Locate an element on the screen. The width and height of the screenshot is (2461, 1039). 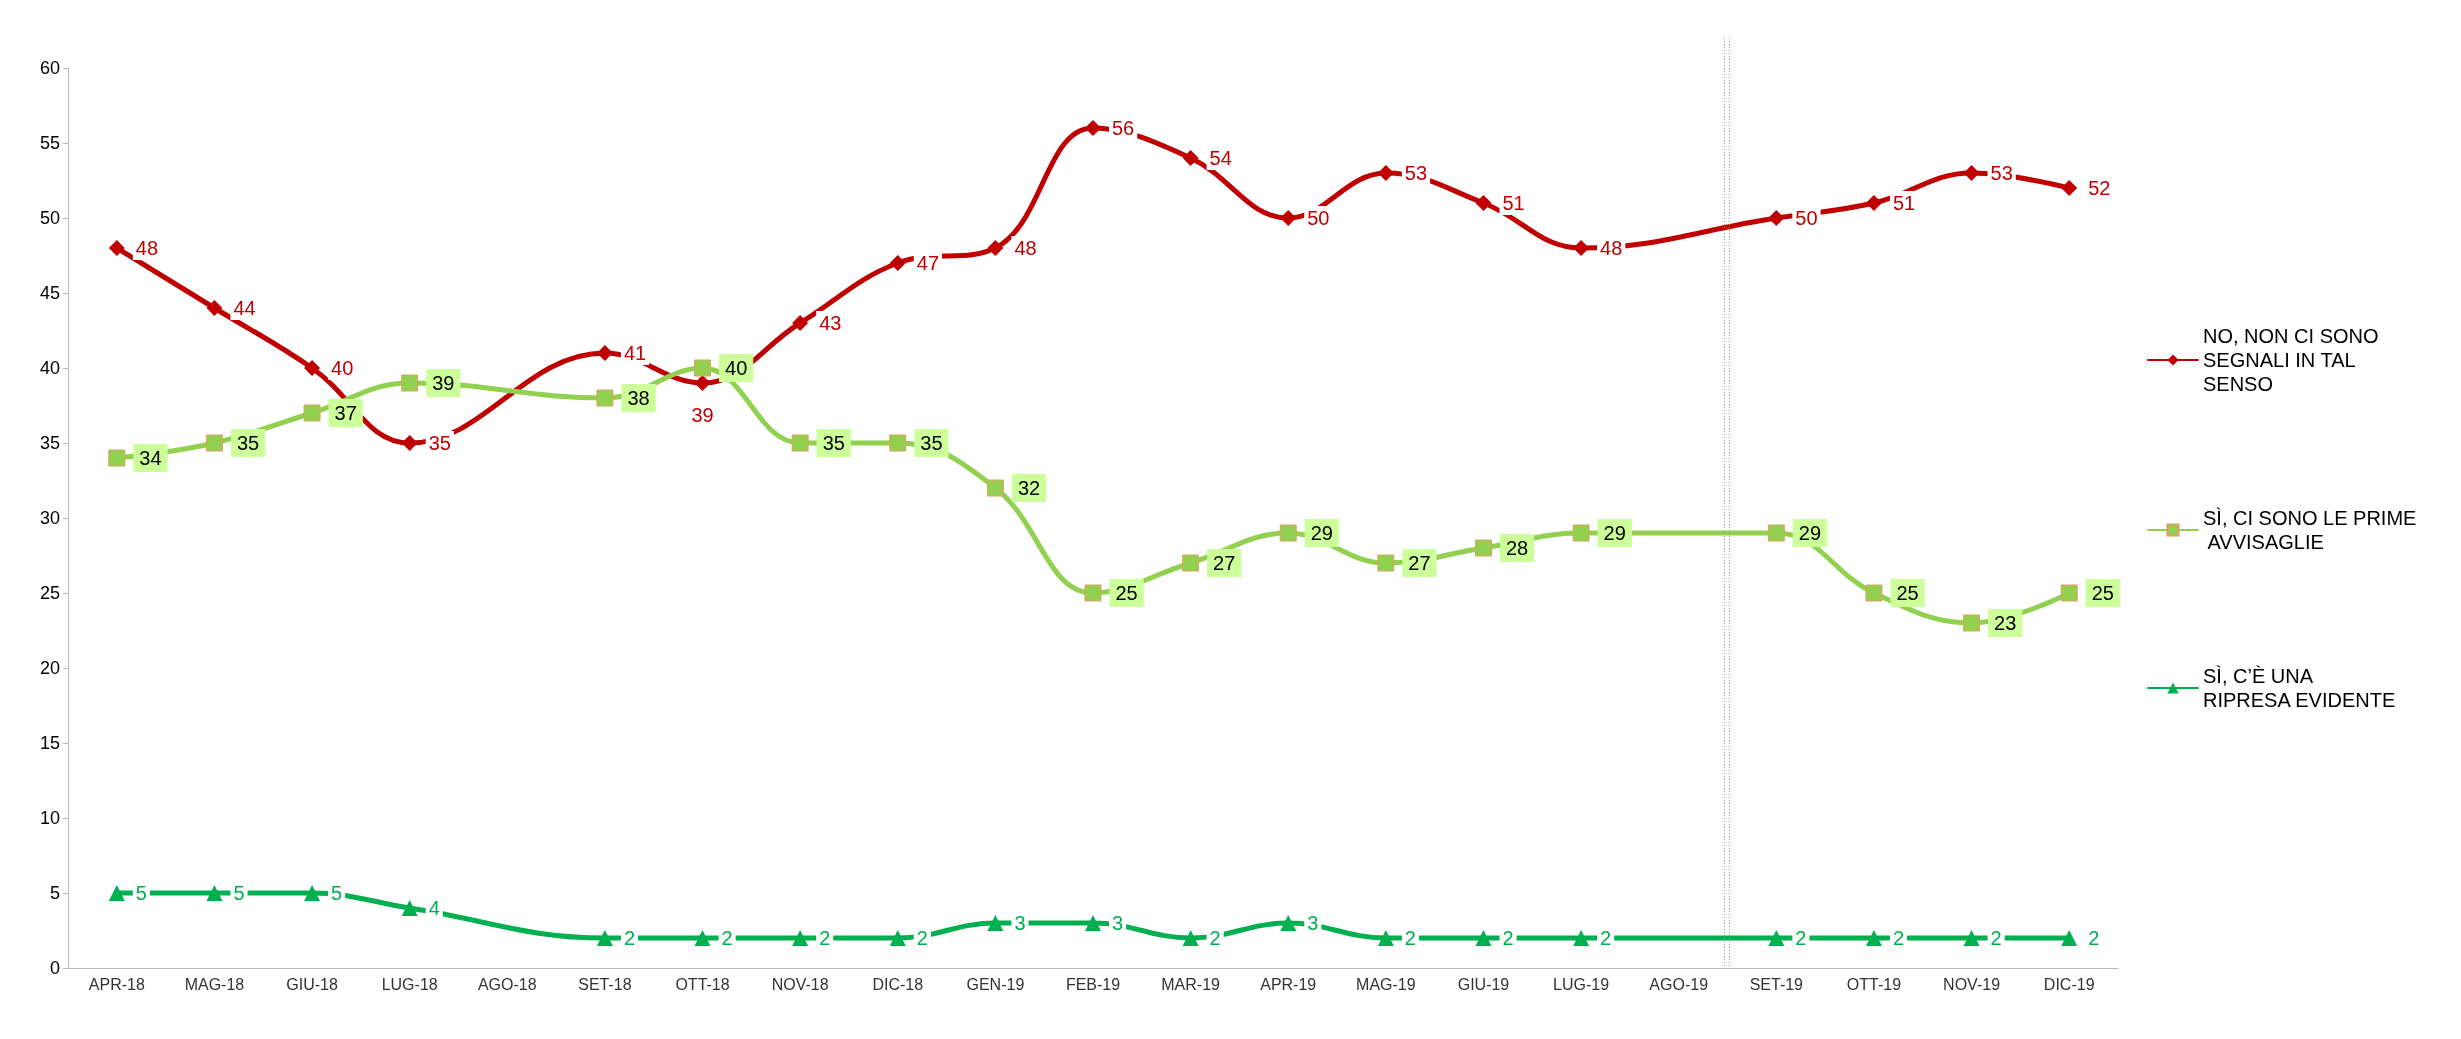
x-tick-label: MAR-19 is located at coordinates (1191, 984).